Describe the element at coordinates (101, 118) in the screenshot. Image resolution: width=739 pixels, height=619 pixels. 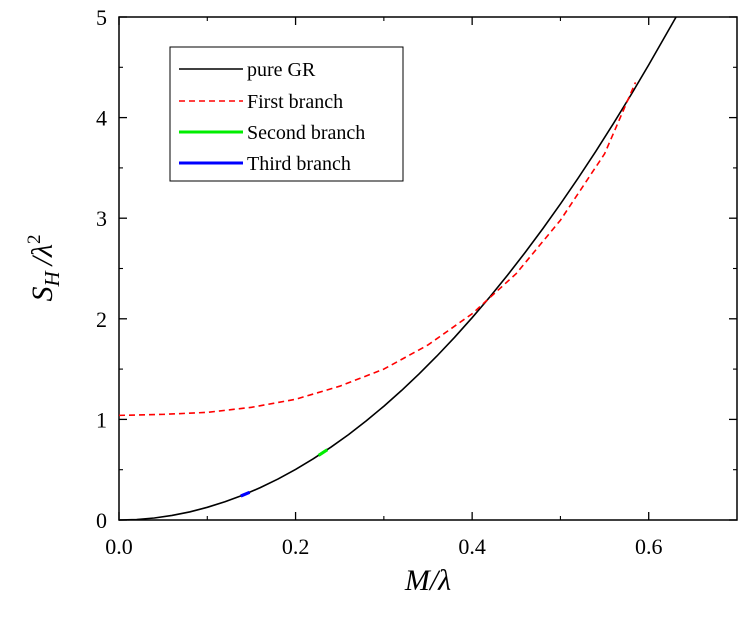
I see `y-tick-label: 4` at that location.